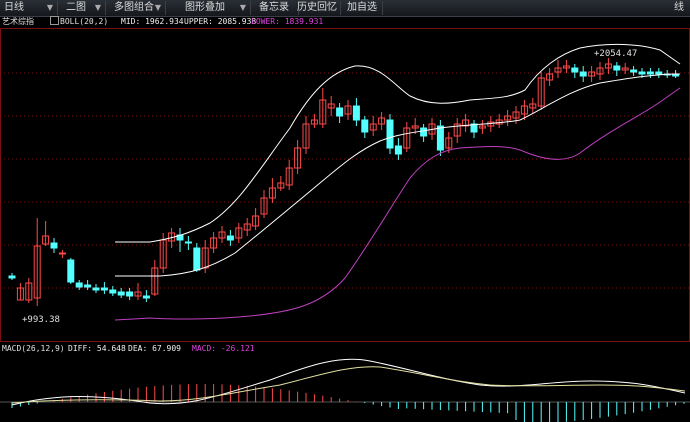 The width and height of the screenshot is (690, 422). I want to click on indicator-name: BOLL(20,2), so click(79, 22).